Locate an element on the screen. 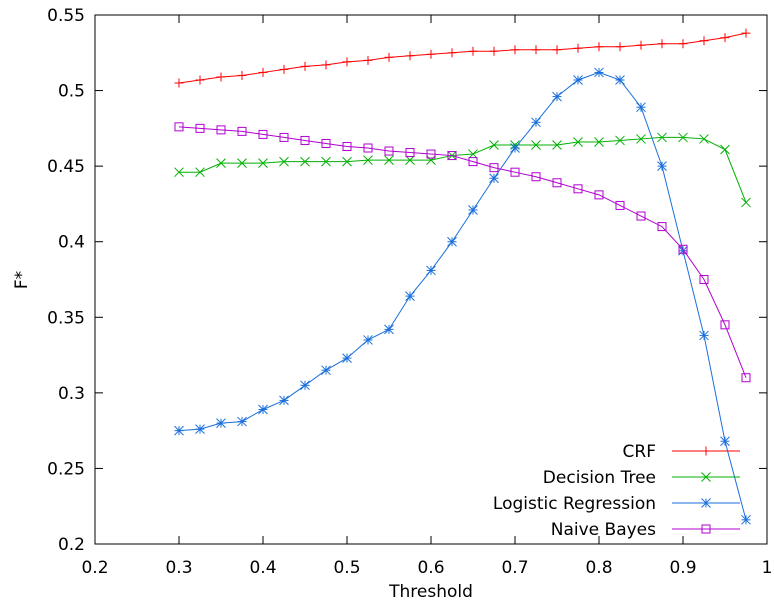 The image size is (774, 604). x-axis-label: Threshold is located at coordinates (430, 592).